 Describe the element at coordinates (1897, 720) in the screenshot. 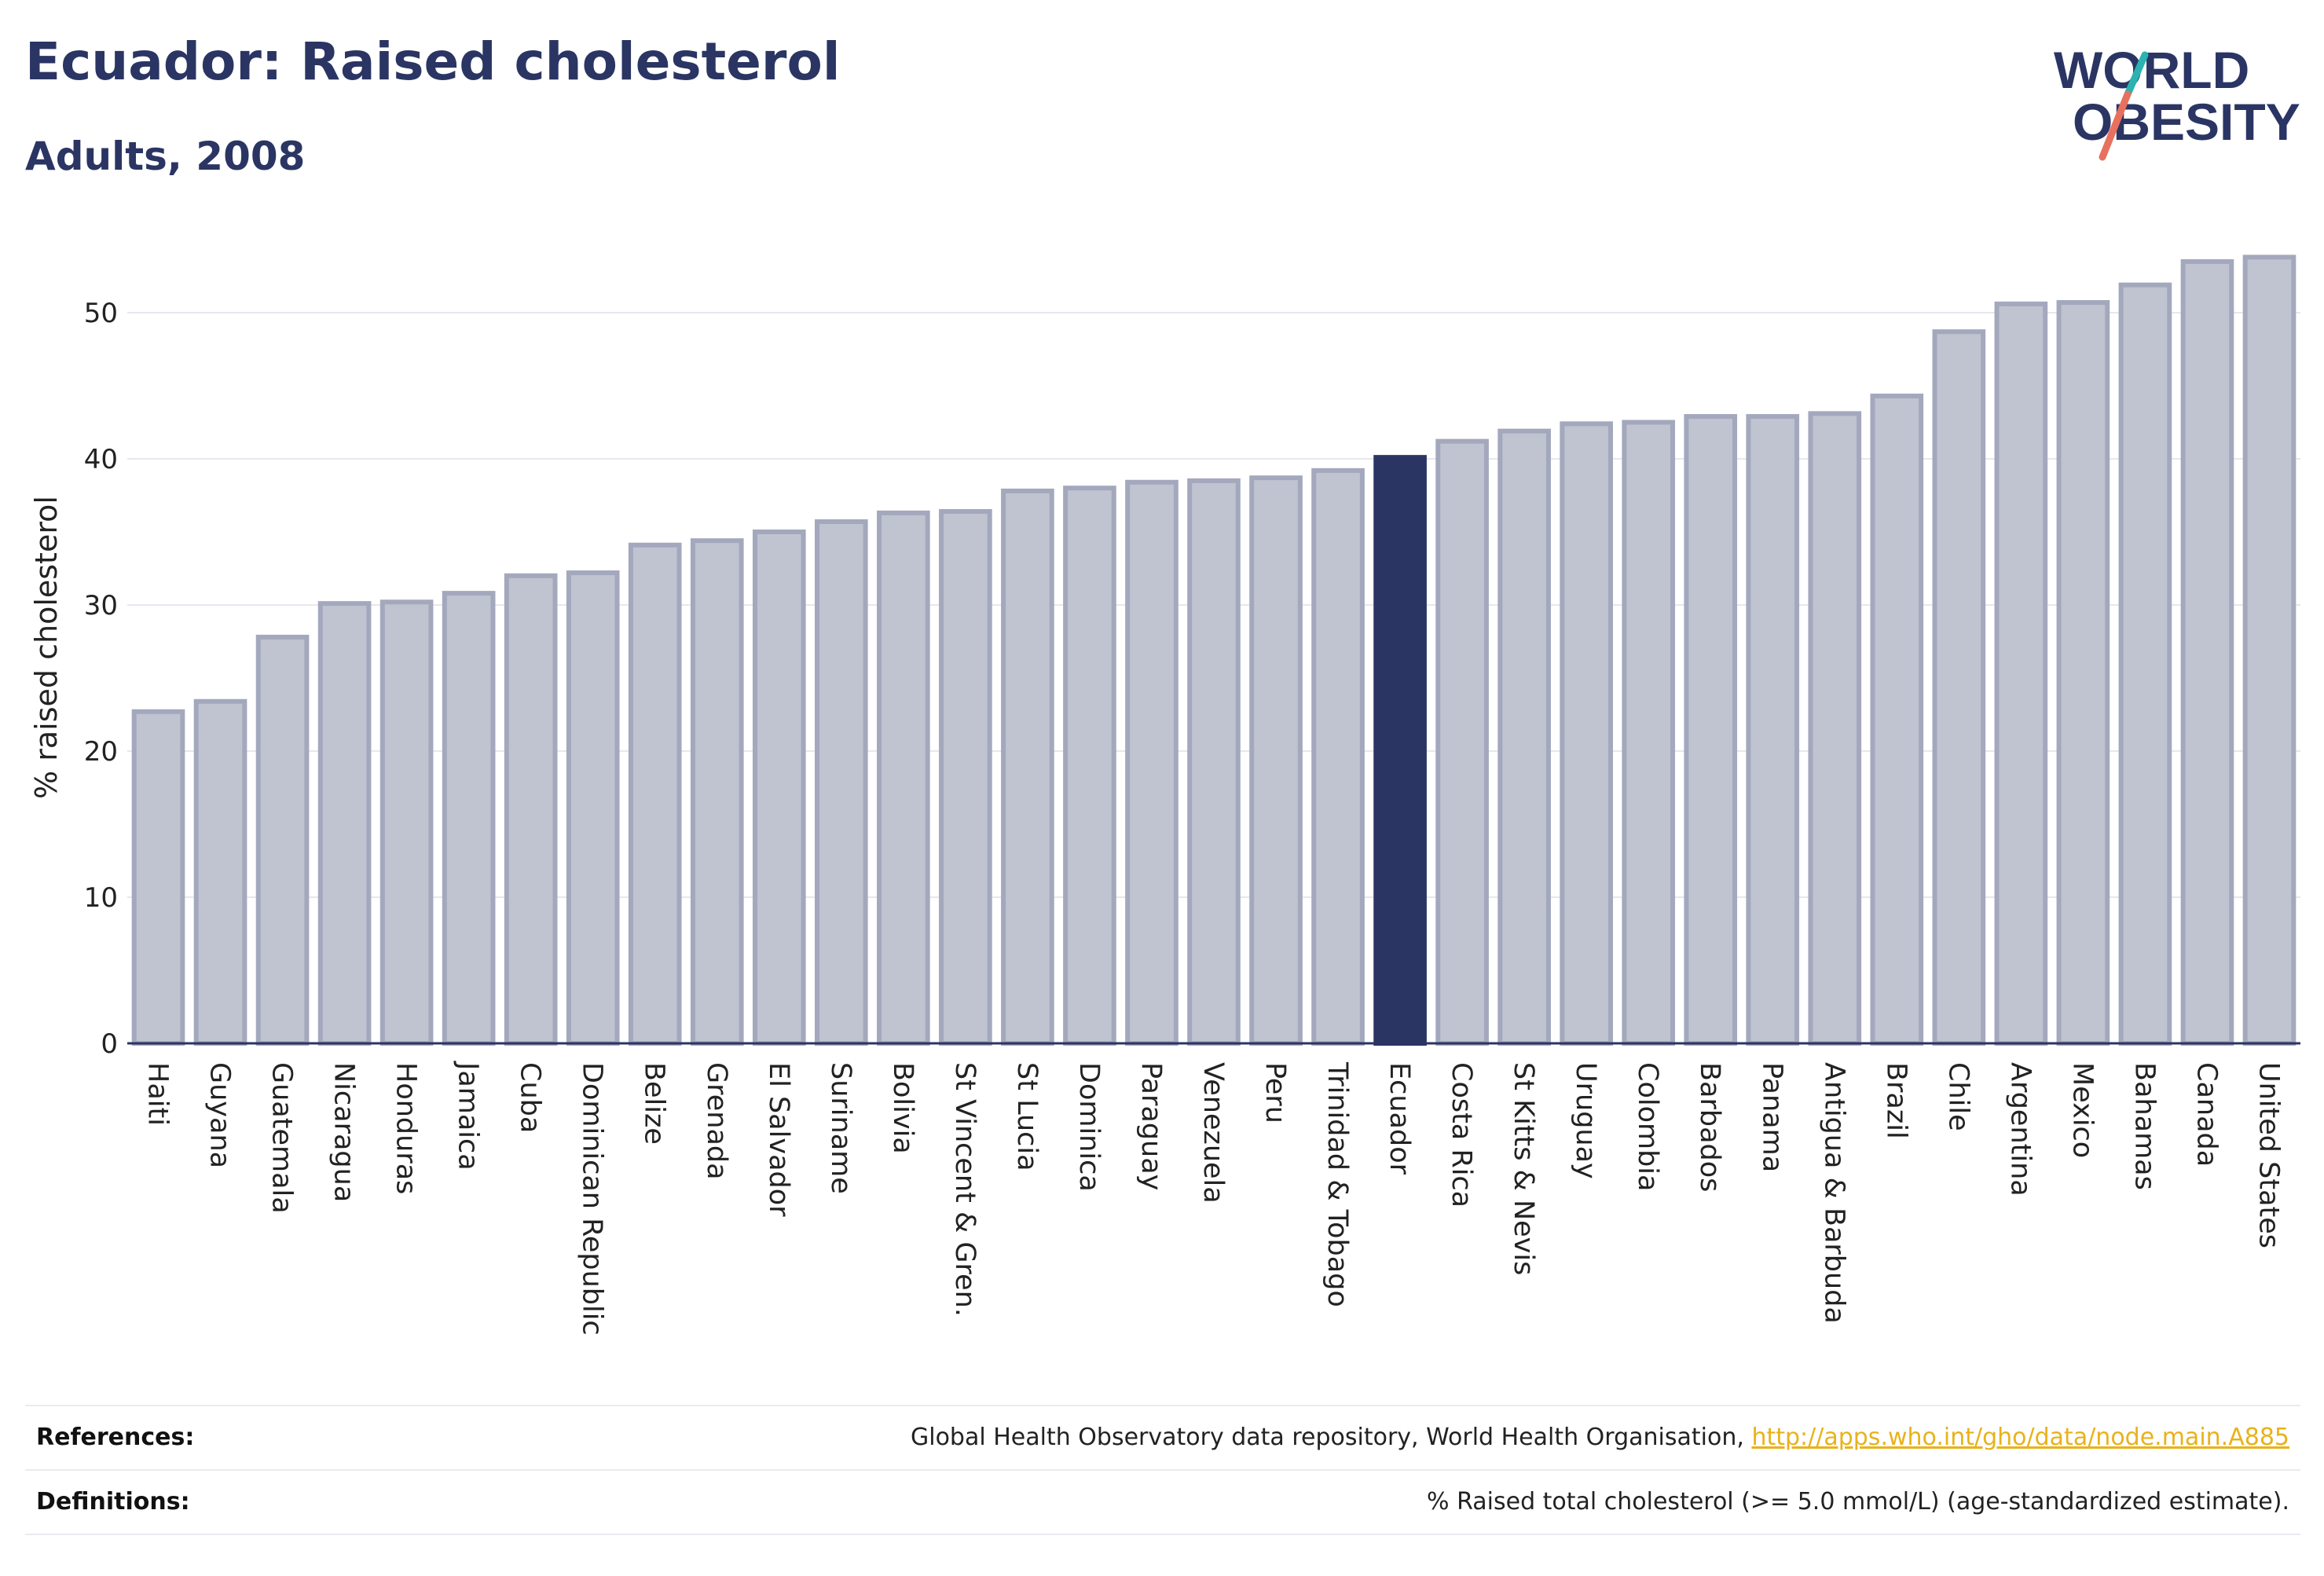

I see `bar-brazil` at that location.